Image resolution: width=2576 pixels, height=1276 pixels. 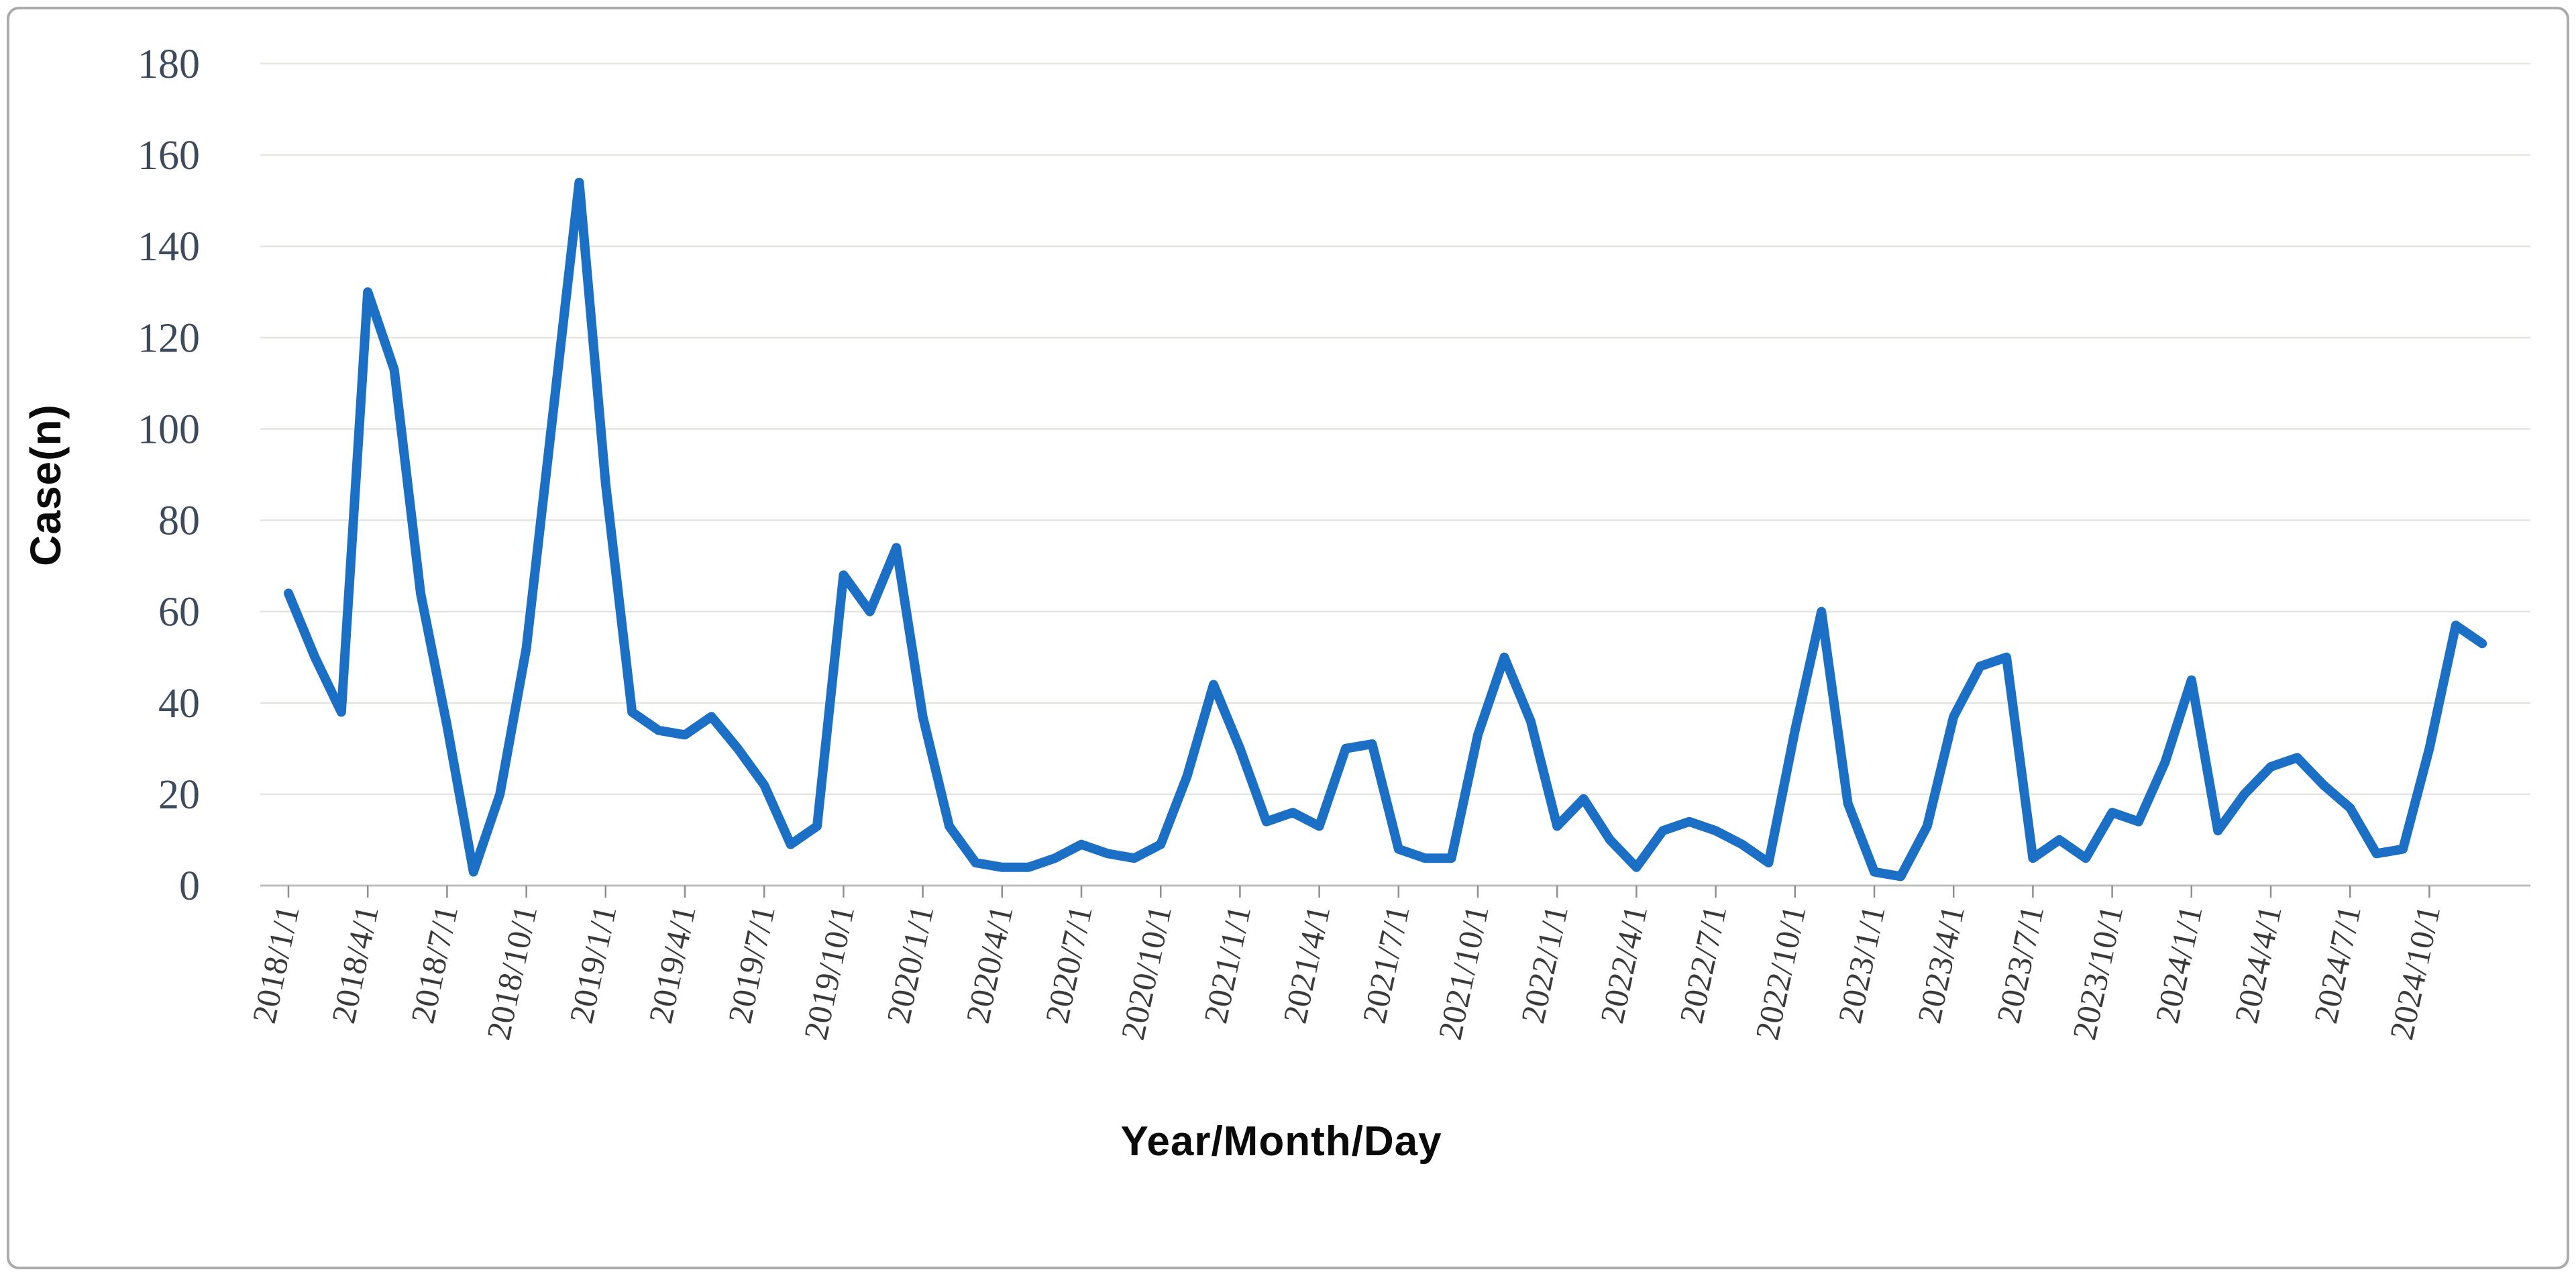 I want to click on svg-text: 2024/1/1, so click(x=2179, y=965).